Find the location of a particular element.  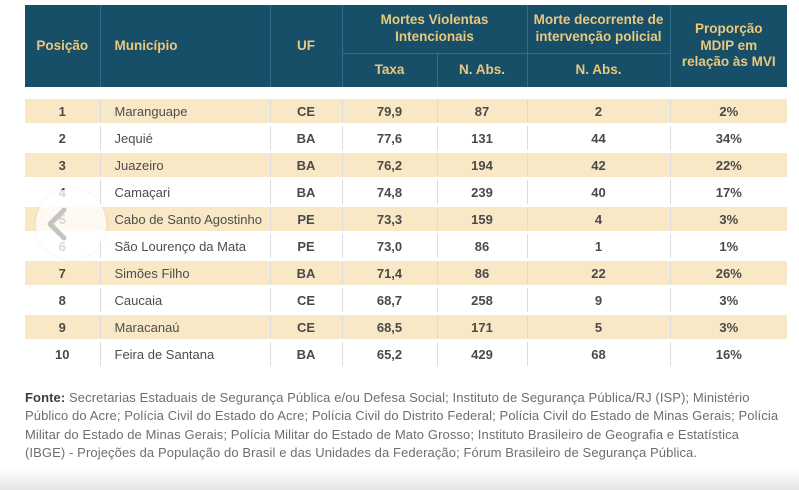

cell-posicao: 2 is located at coordinates (63, 138).